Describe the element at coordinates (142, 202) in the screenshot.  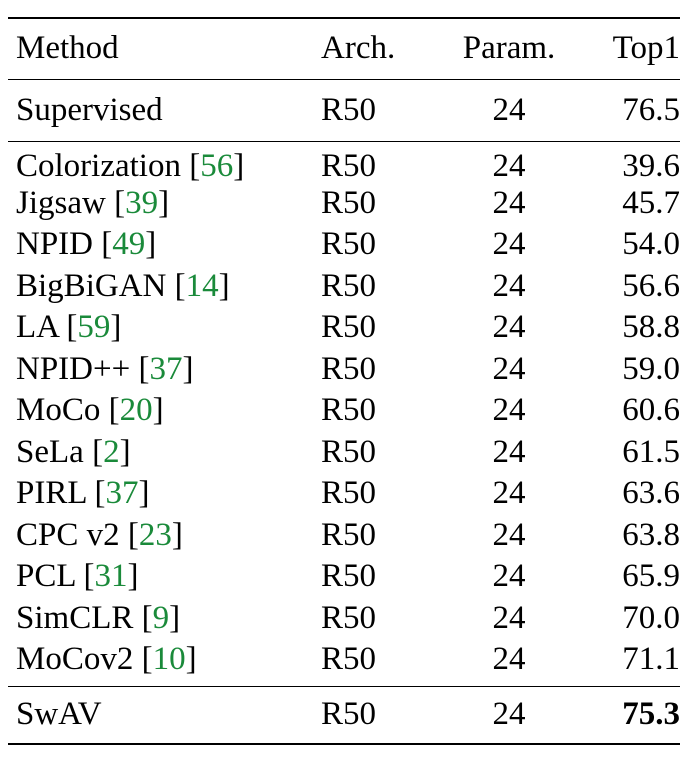
I see `citation-link: 39` at that location.